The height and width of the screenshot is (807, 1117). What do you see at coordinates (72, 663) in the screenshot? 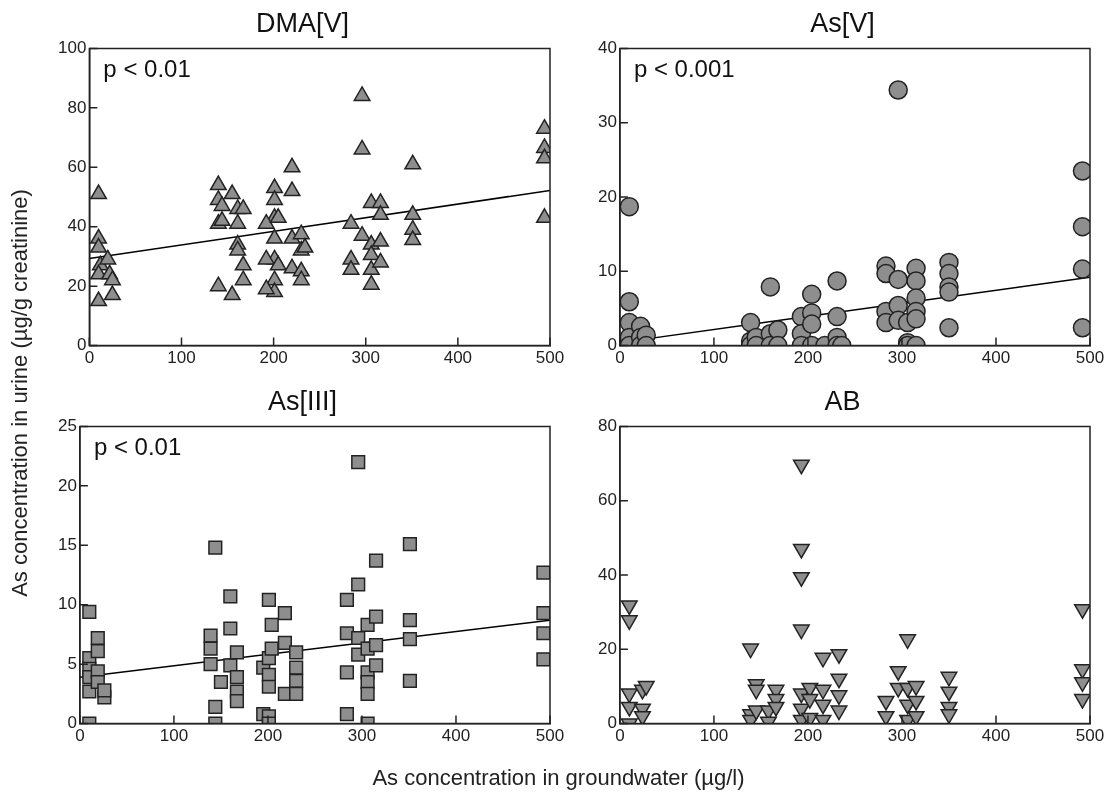
I see `y-tick-label: 5` at bounding box center [72, 663].